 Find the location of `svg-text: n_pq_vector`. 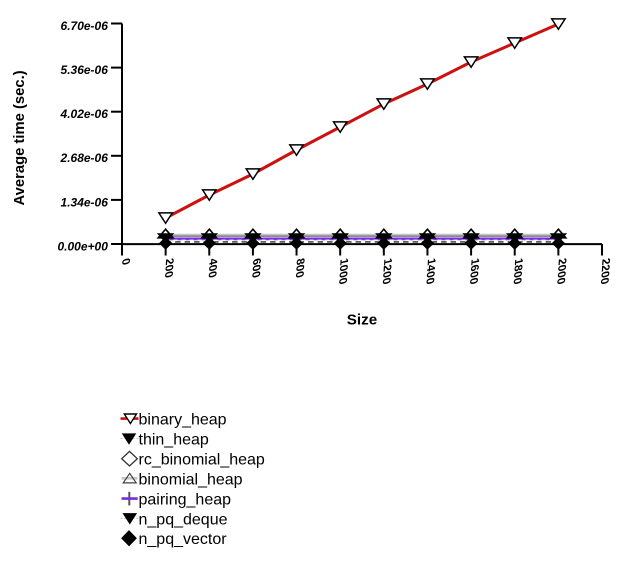

svg-text: n_pq_vector is located at coordinates (183, 539).